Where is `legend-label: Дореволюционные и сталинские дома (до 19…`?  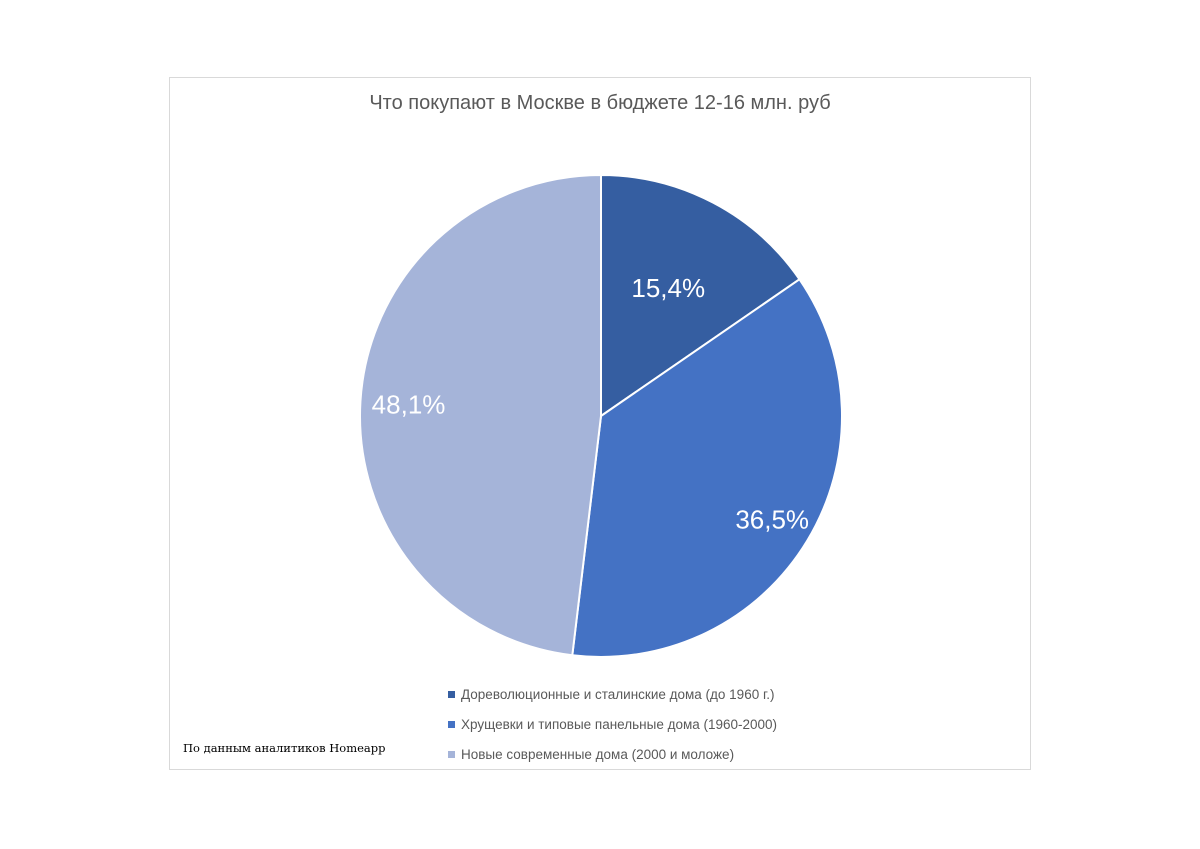 legend-label: Дореволюционные и сталинские дома (до 19… is located at coordinates (618, 694).